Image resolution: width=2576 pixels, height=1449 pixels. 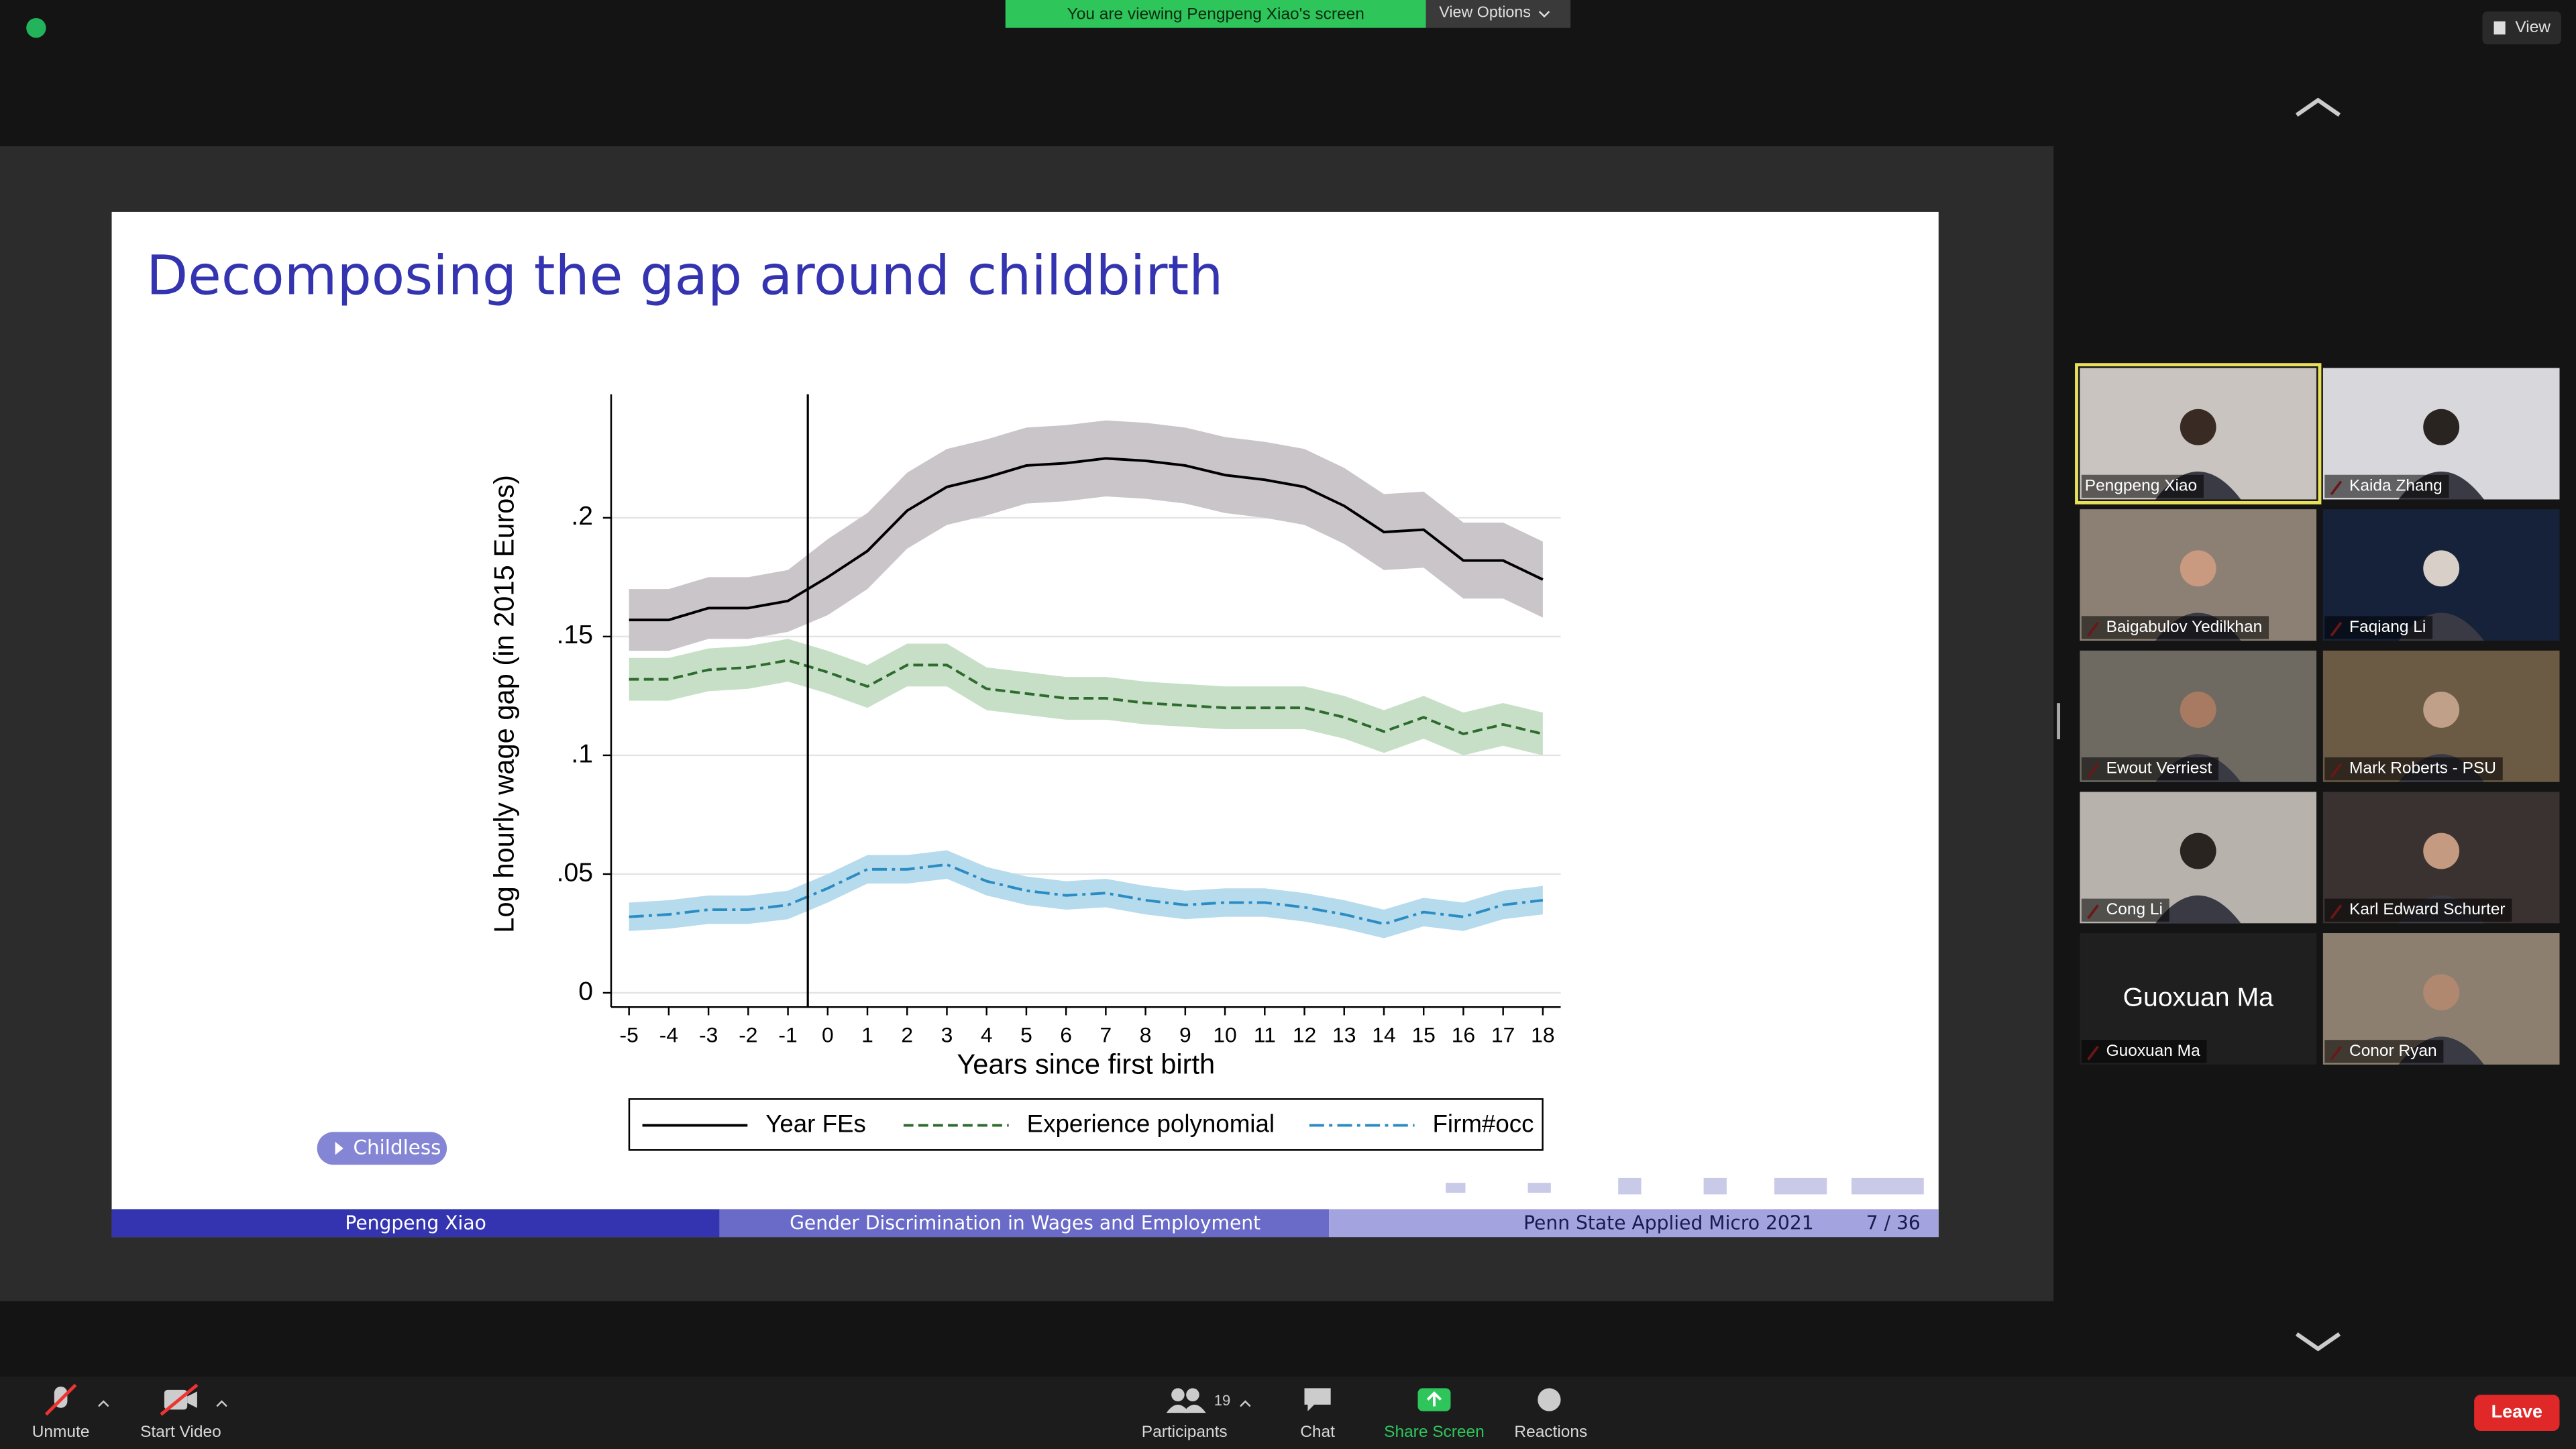 I want to click on footer-author-bar, so click(x=415, y=1223).